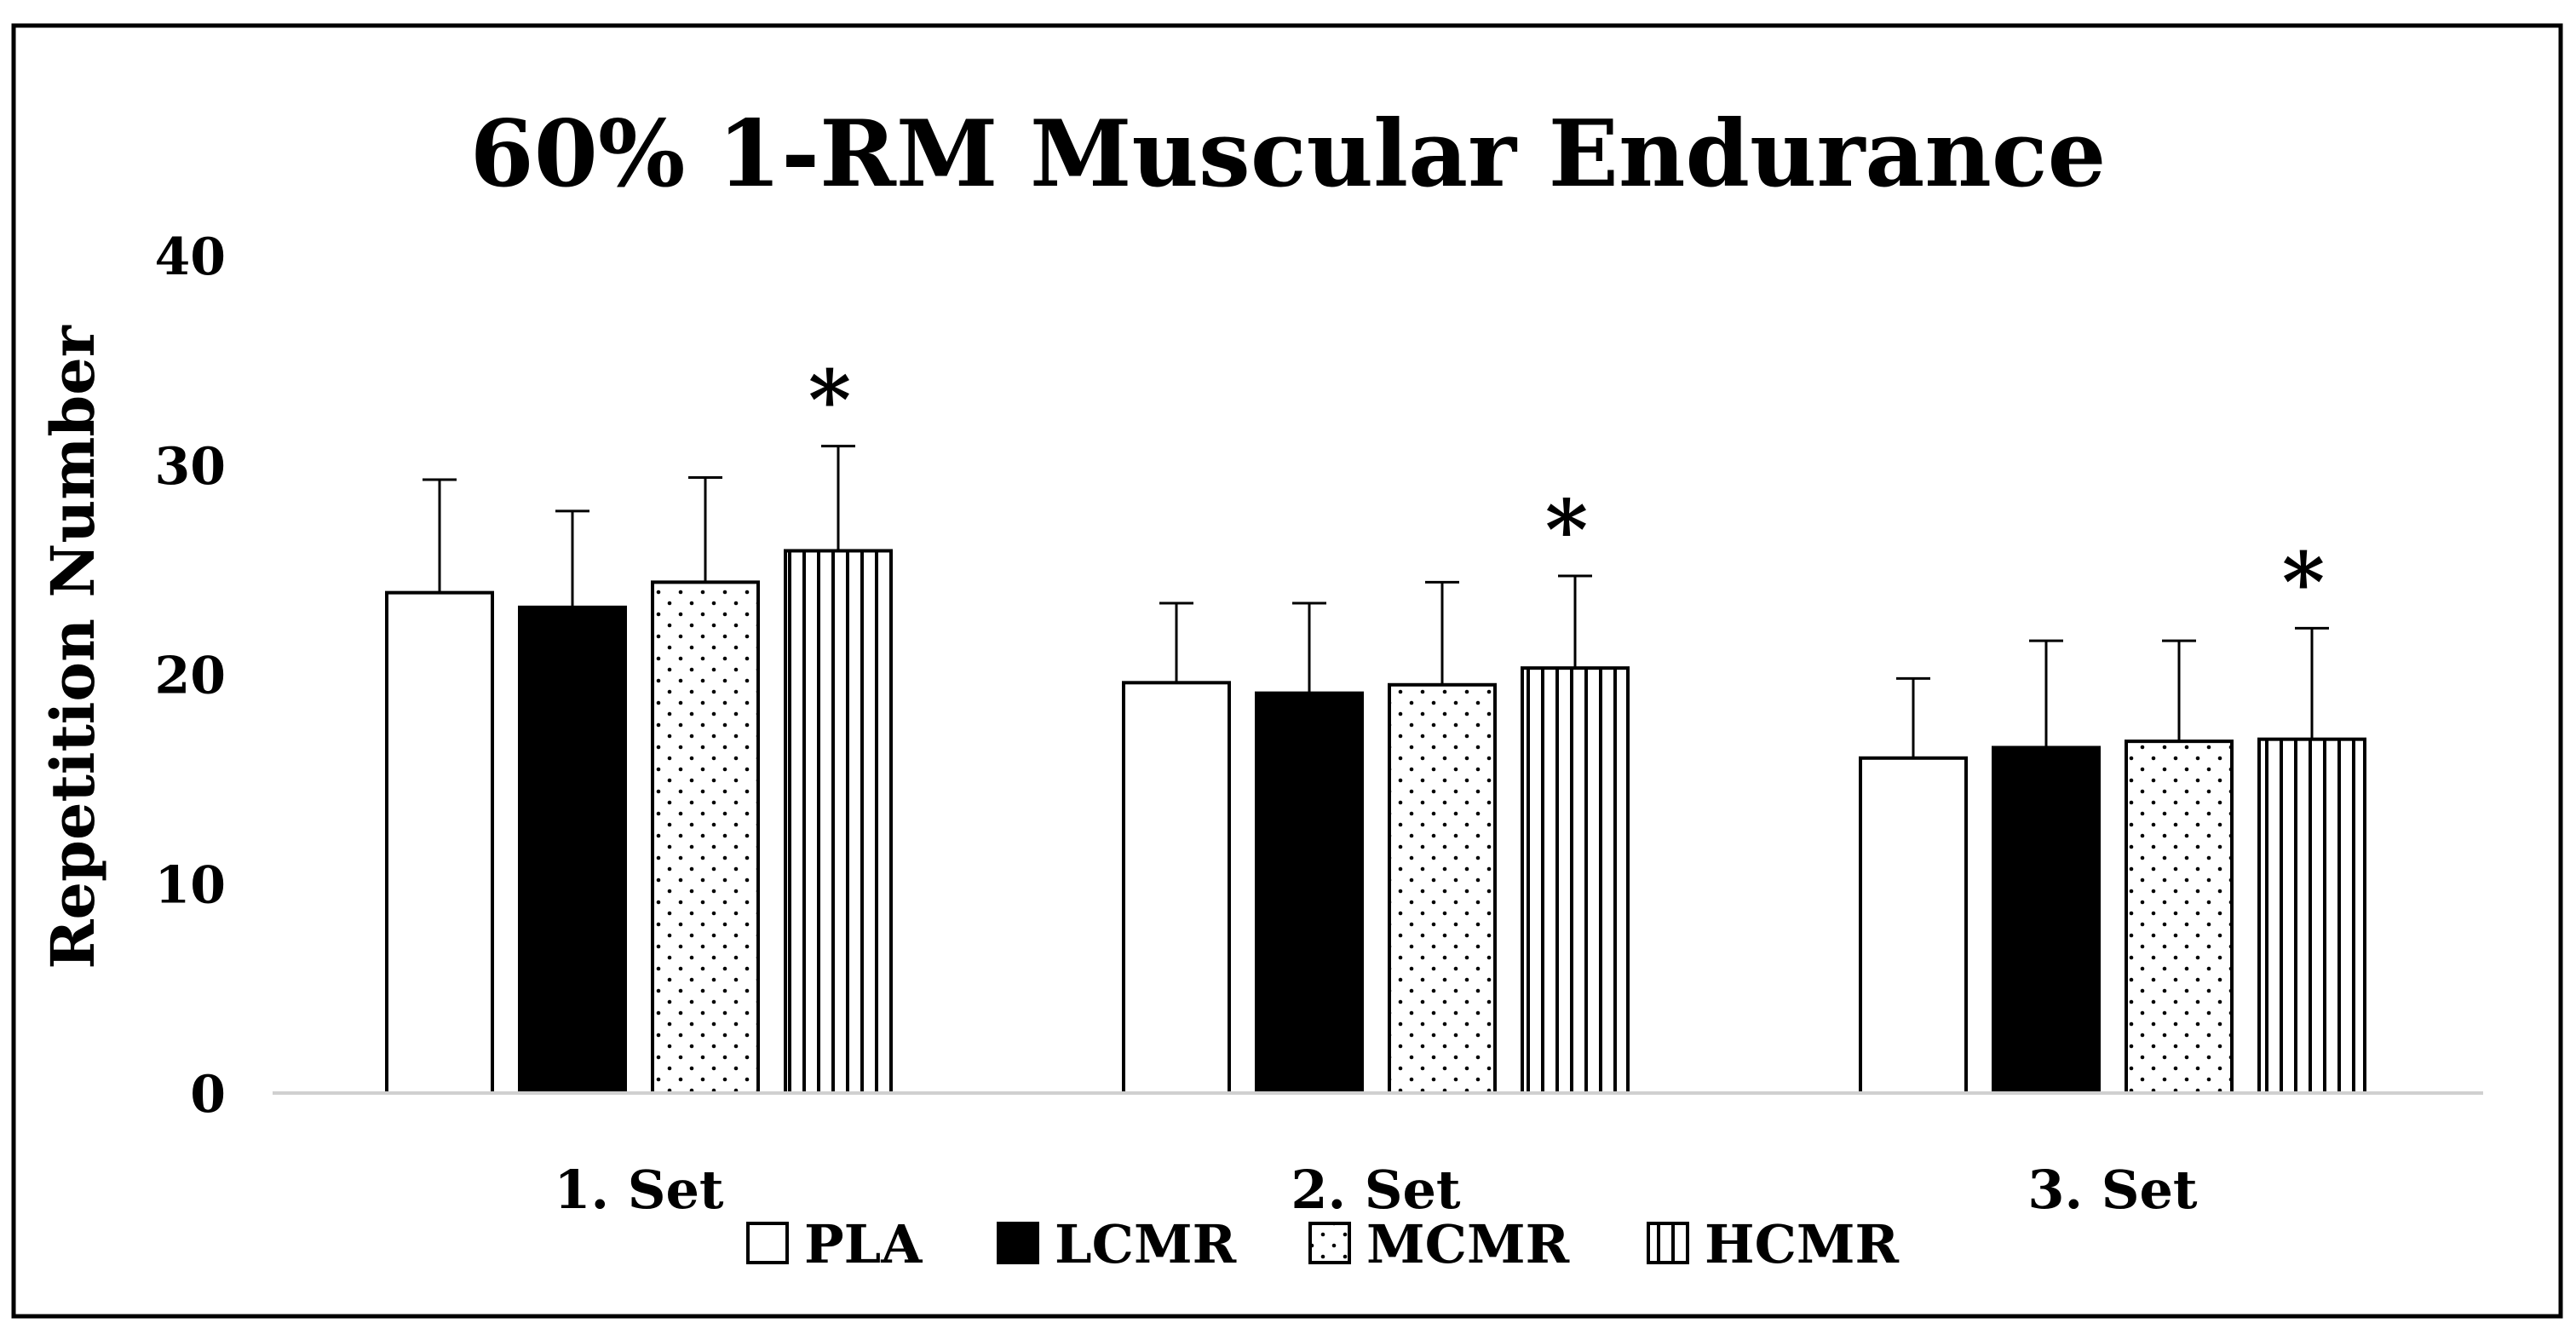  I want to click on significance-markers: * * *, so click(1566, 492).